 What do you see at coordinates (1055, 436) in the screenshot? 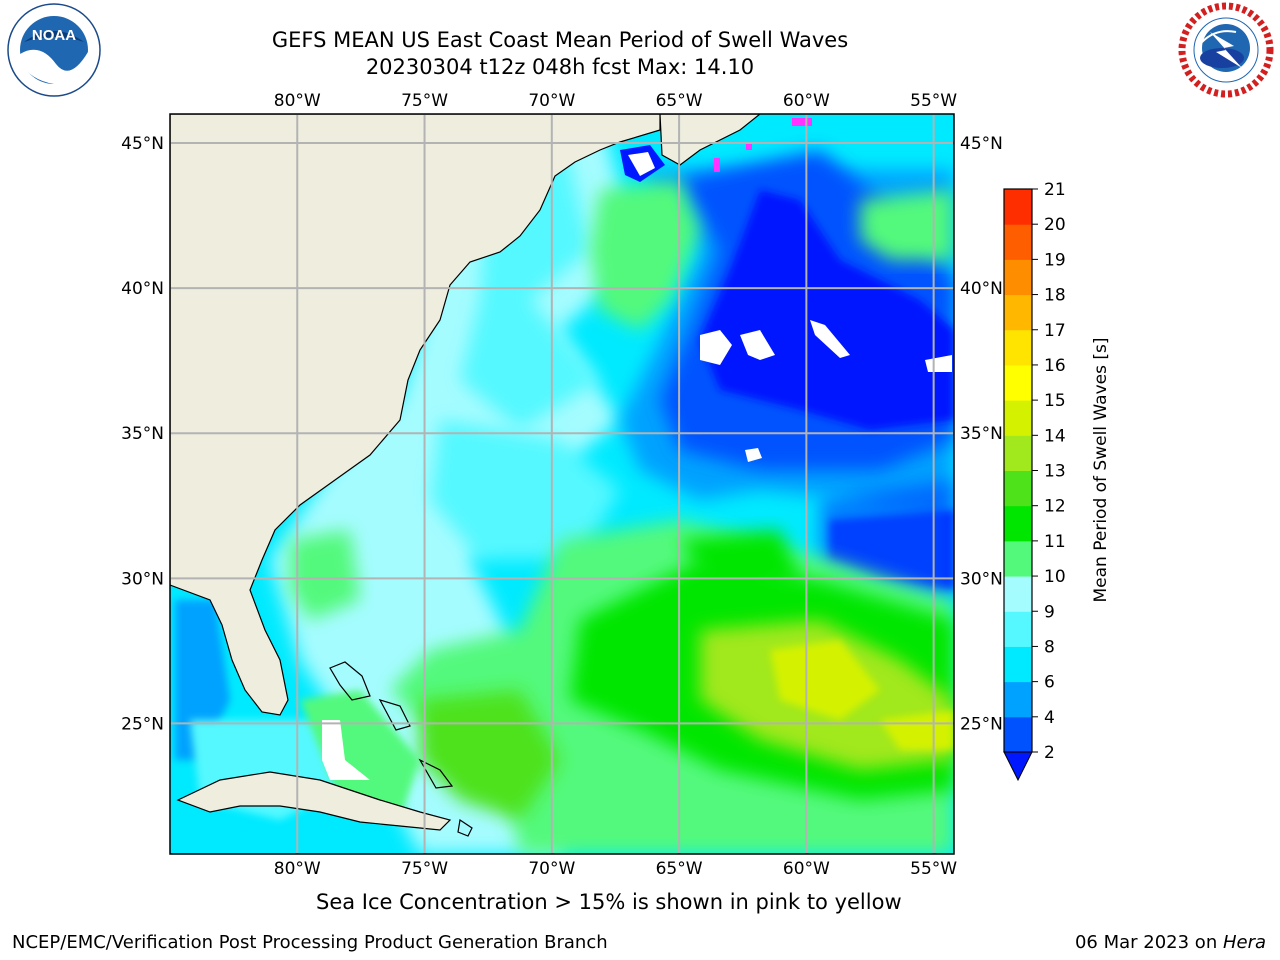
I see `colorbar-tick-label: 14` at bounding box center [1055, 436].